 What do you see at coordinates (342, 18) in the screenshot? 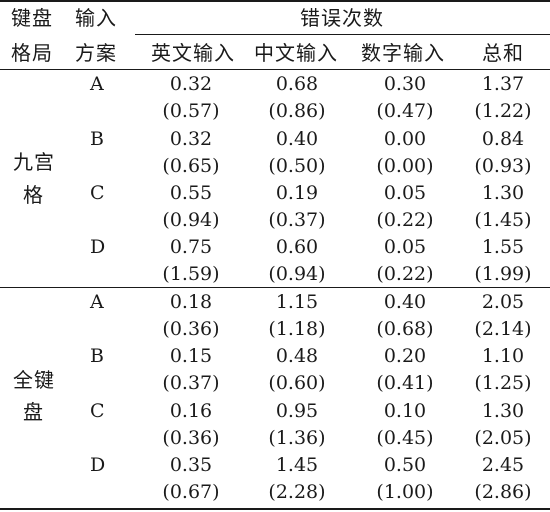
I see `header-error-group: 错误次数` at bounding box center [342, 18].